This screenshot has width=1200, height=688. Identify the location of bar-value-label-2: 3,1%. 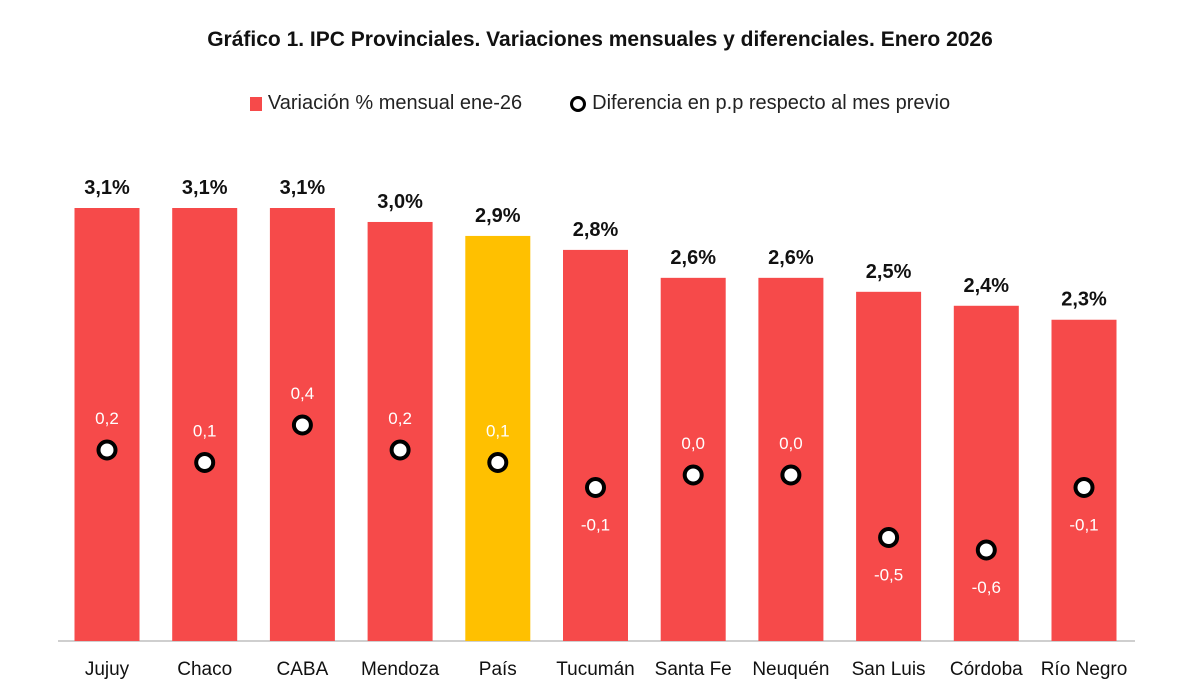
(303, 188).